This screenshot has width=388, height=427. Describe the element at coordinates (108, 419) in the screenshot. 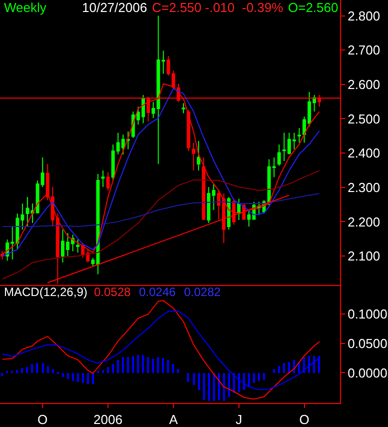

I see `x-tick-label: 2006` at that location.